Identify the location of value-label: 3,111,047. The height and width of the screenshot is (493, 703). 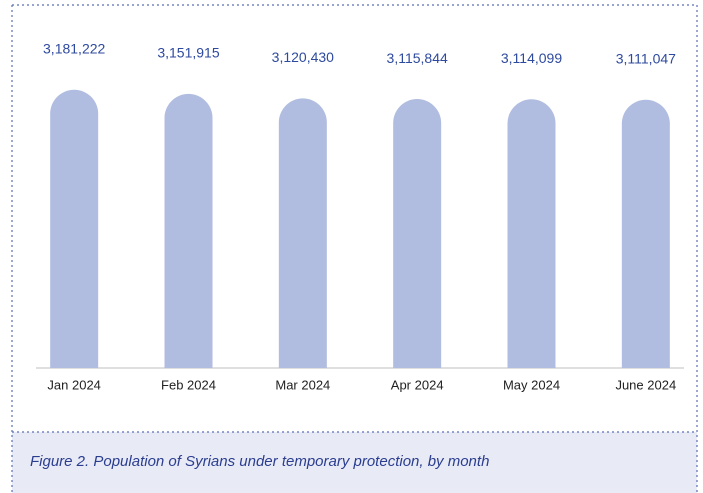
(646, 58).